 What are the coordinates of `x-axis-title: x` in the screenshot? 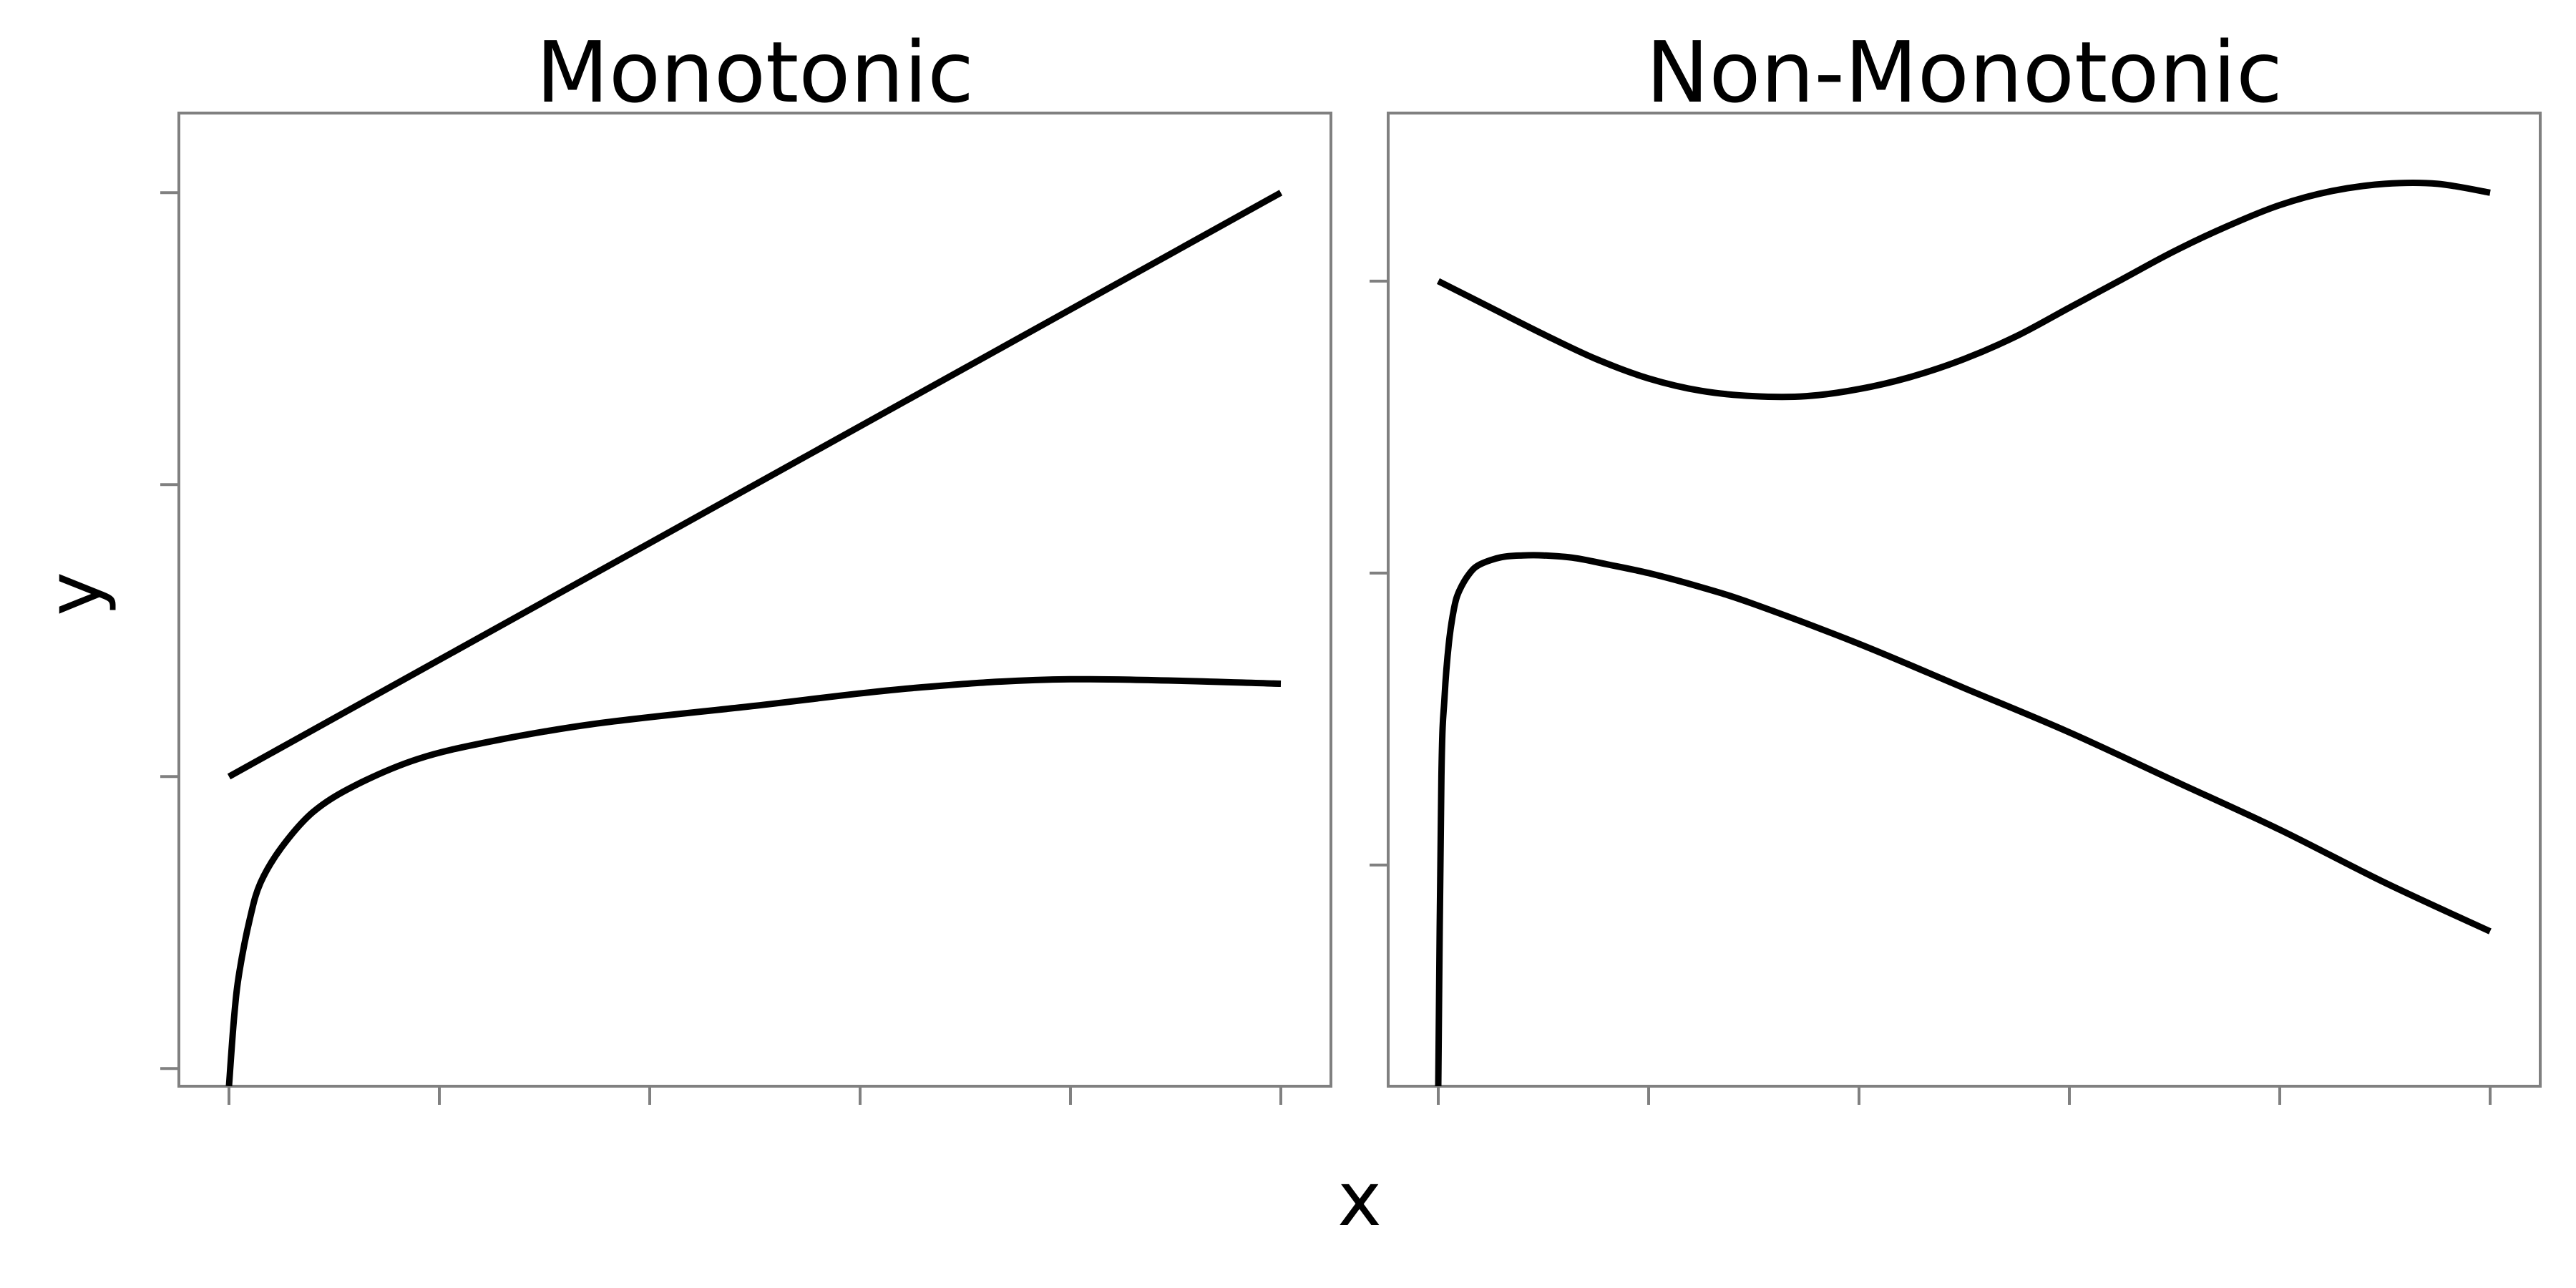 It's located at (1359, 1199).